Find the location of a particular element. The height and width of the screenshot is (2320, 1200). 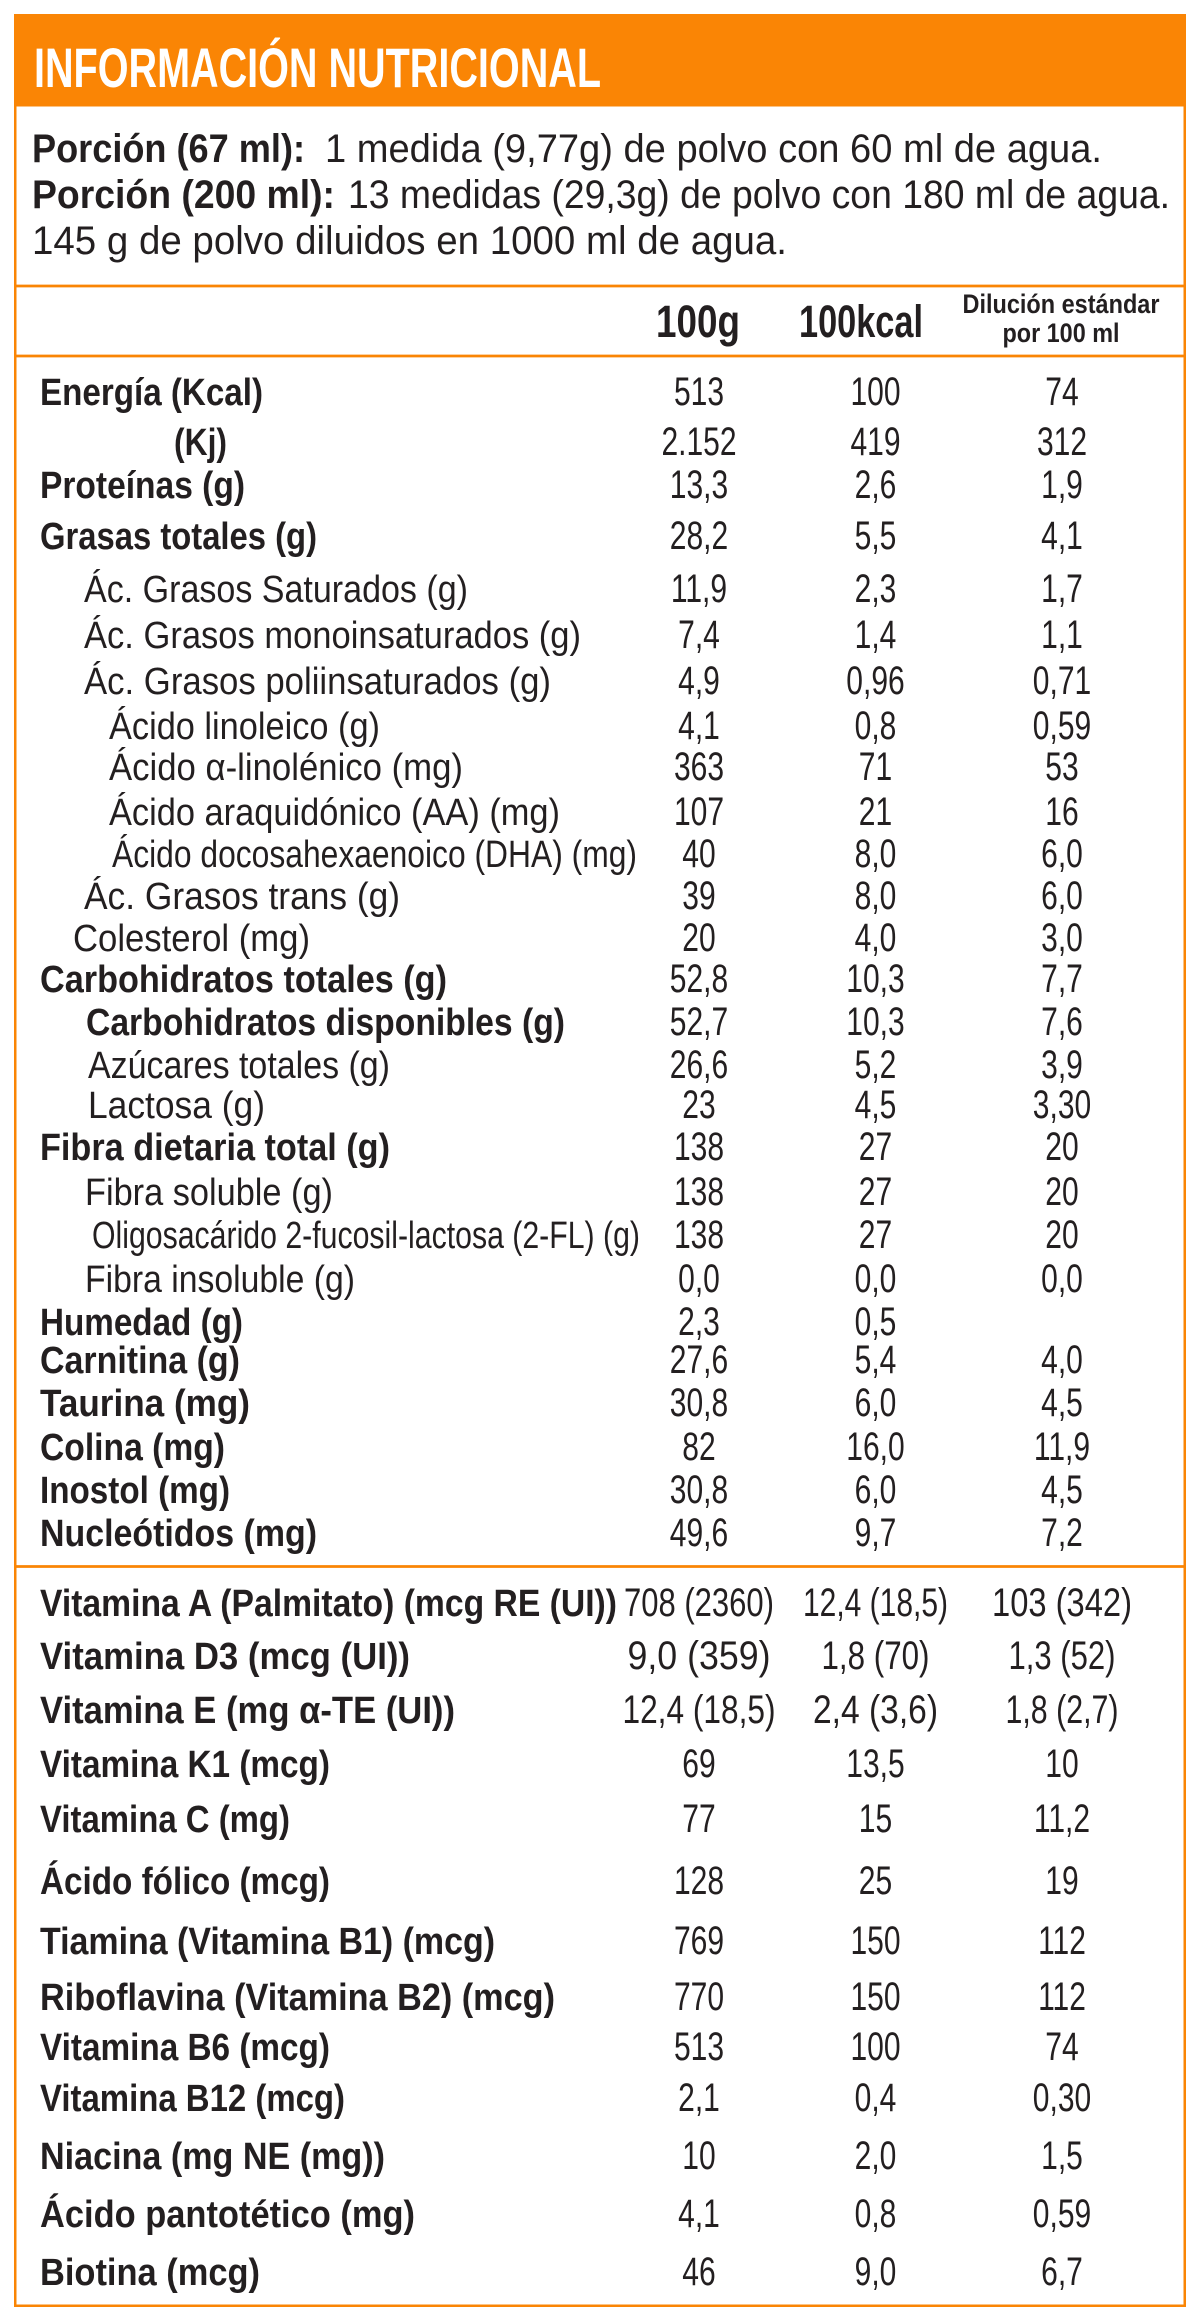

svg-text: Ác. Grasos trans (g) is located at coordinates (242, 896).